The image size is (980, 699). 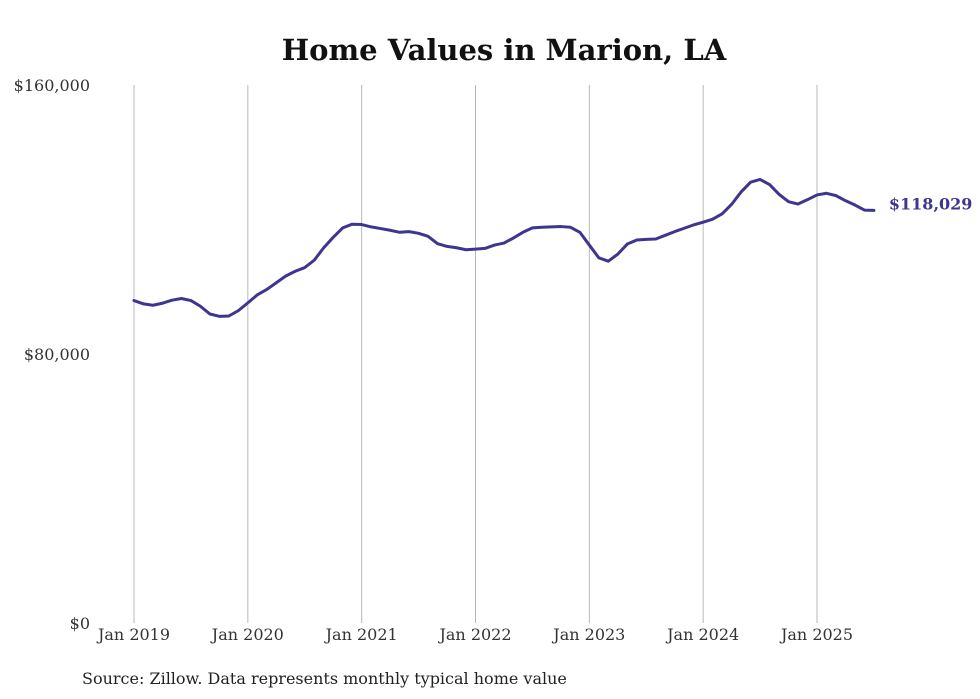 What do you see at coordinates (588, 634) in the screenshot?
I see `x-tick-label: Jan 2023` at bounding box center [588, 634].